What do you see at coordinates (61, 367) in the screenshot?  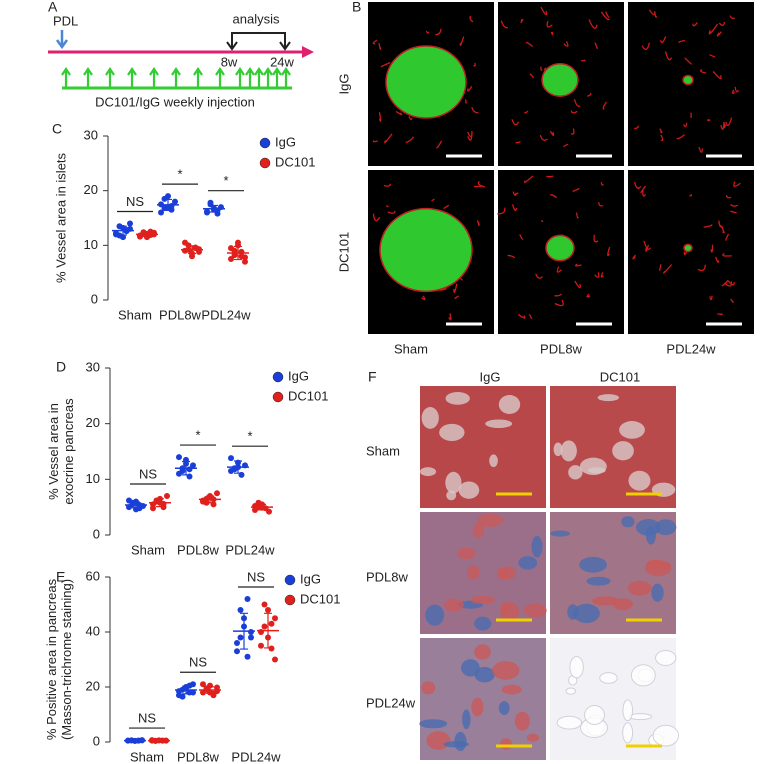 I see `panel-label: D` at bounding box center [61, 367].